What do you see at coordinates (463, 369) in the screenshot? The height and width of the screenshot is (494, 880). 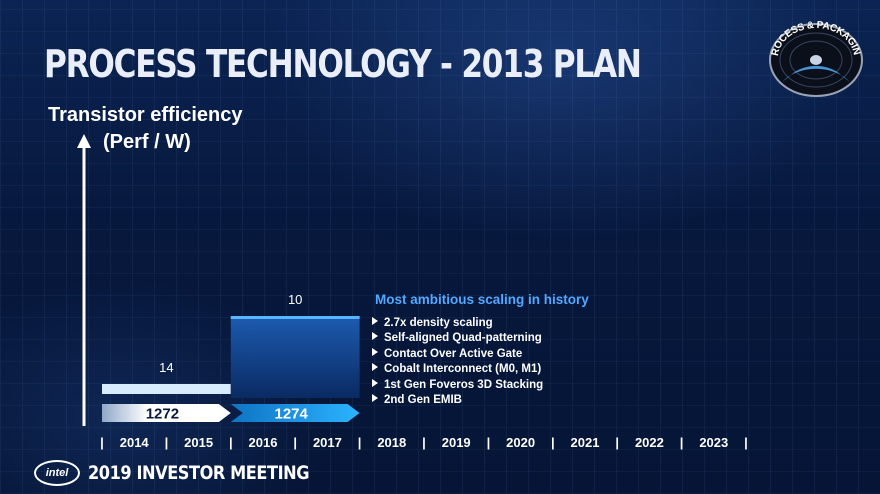 I see `scaling-feature-text: Cobalt Interconnect (M0, M1)` at bounding box center [463, 369].